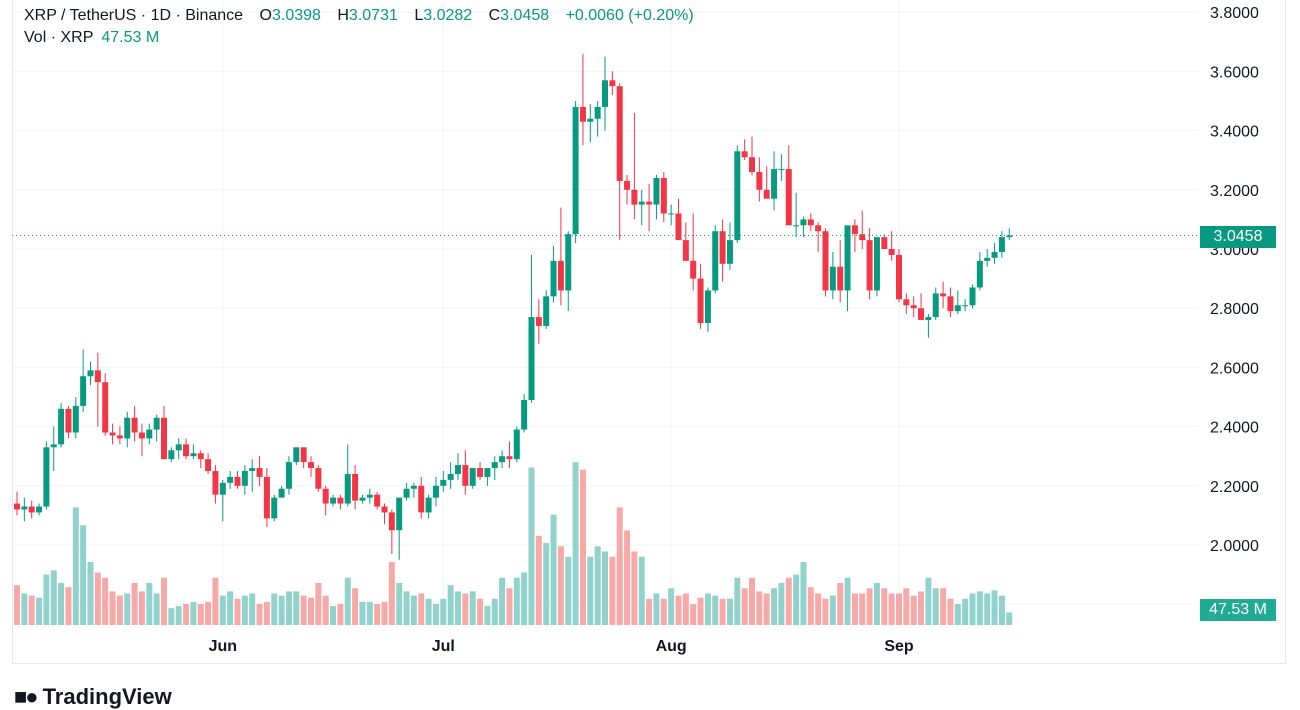 This screenshot has height=710, width=1300. What do you see at coordinates (1234, 13) in the screenshot?
I see `price-tick-label: 3.8000` at bounding box center [1234, 13].